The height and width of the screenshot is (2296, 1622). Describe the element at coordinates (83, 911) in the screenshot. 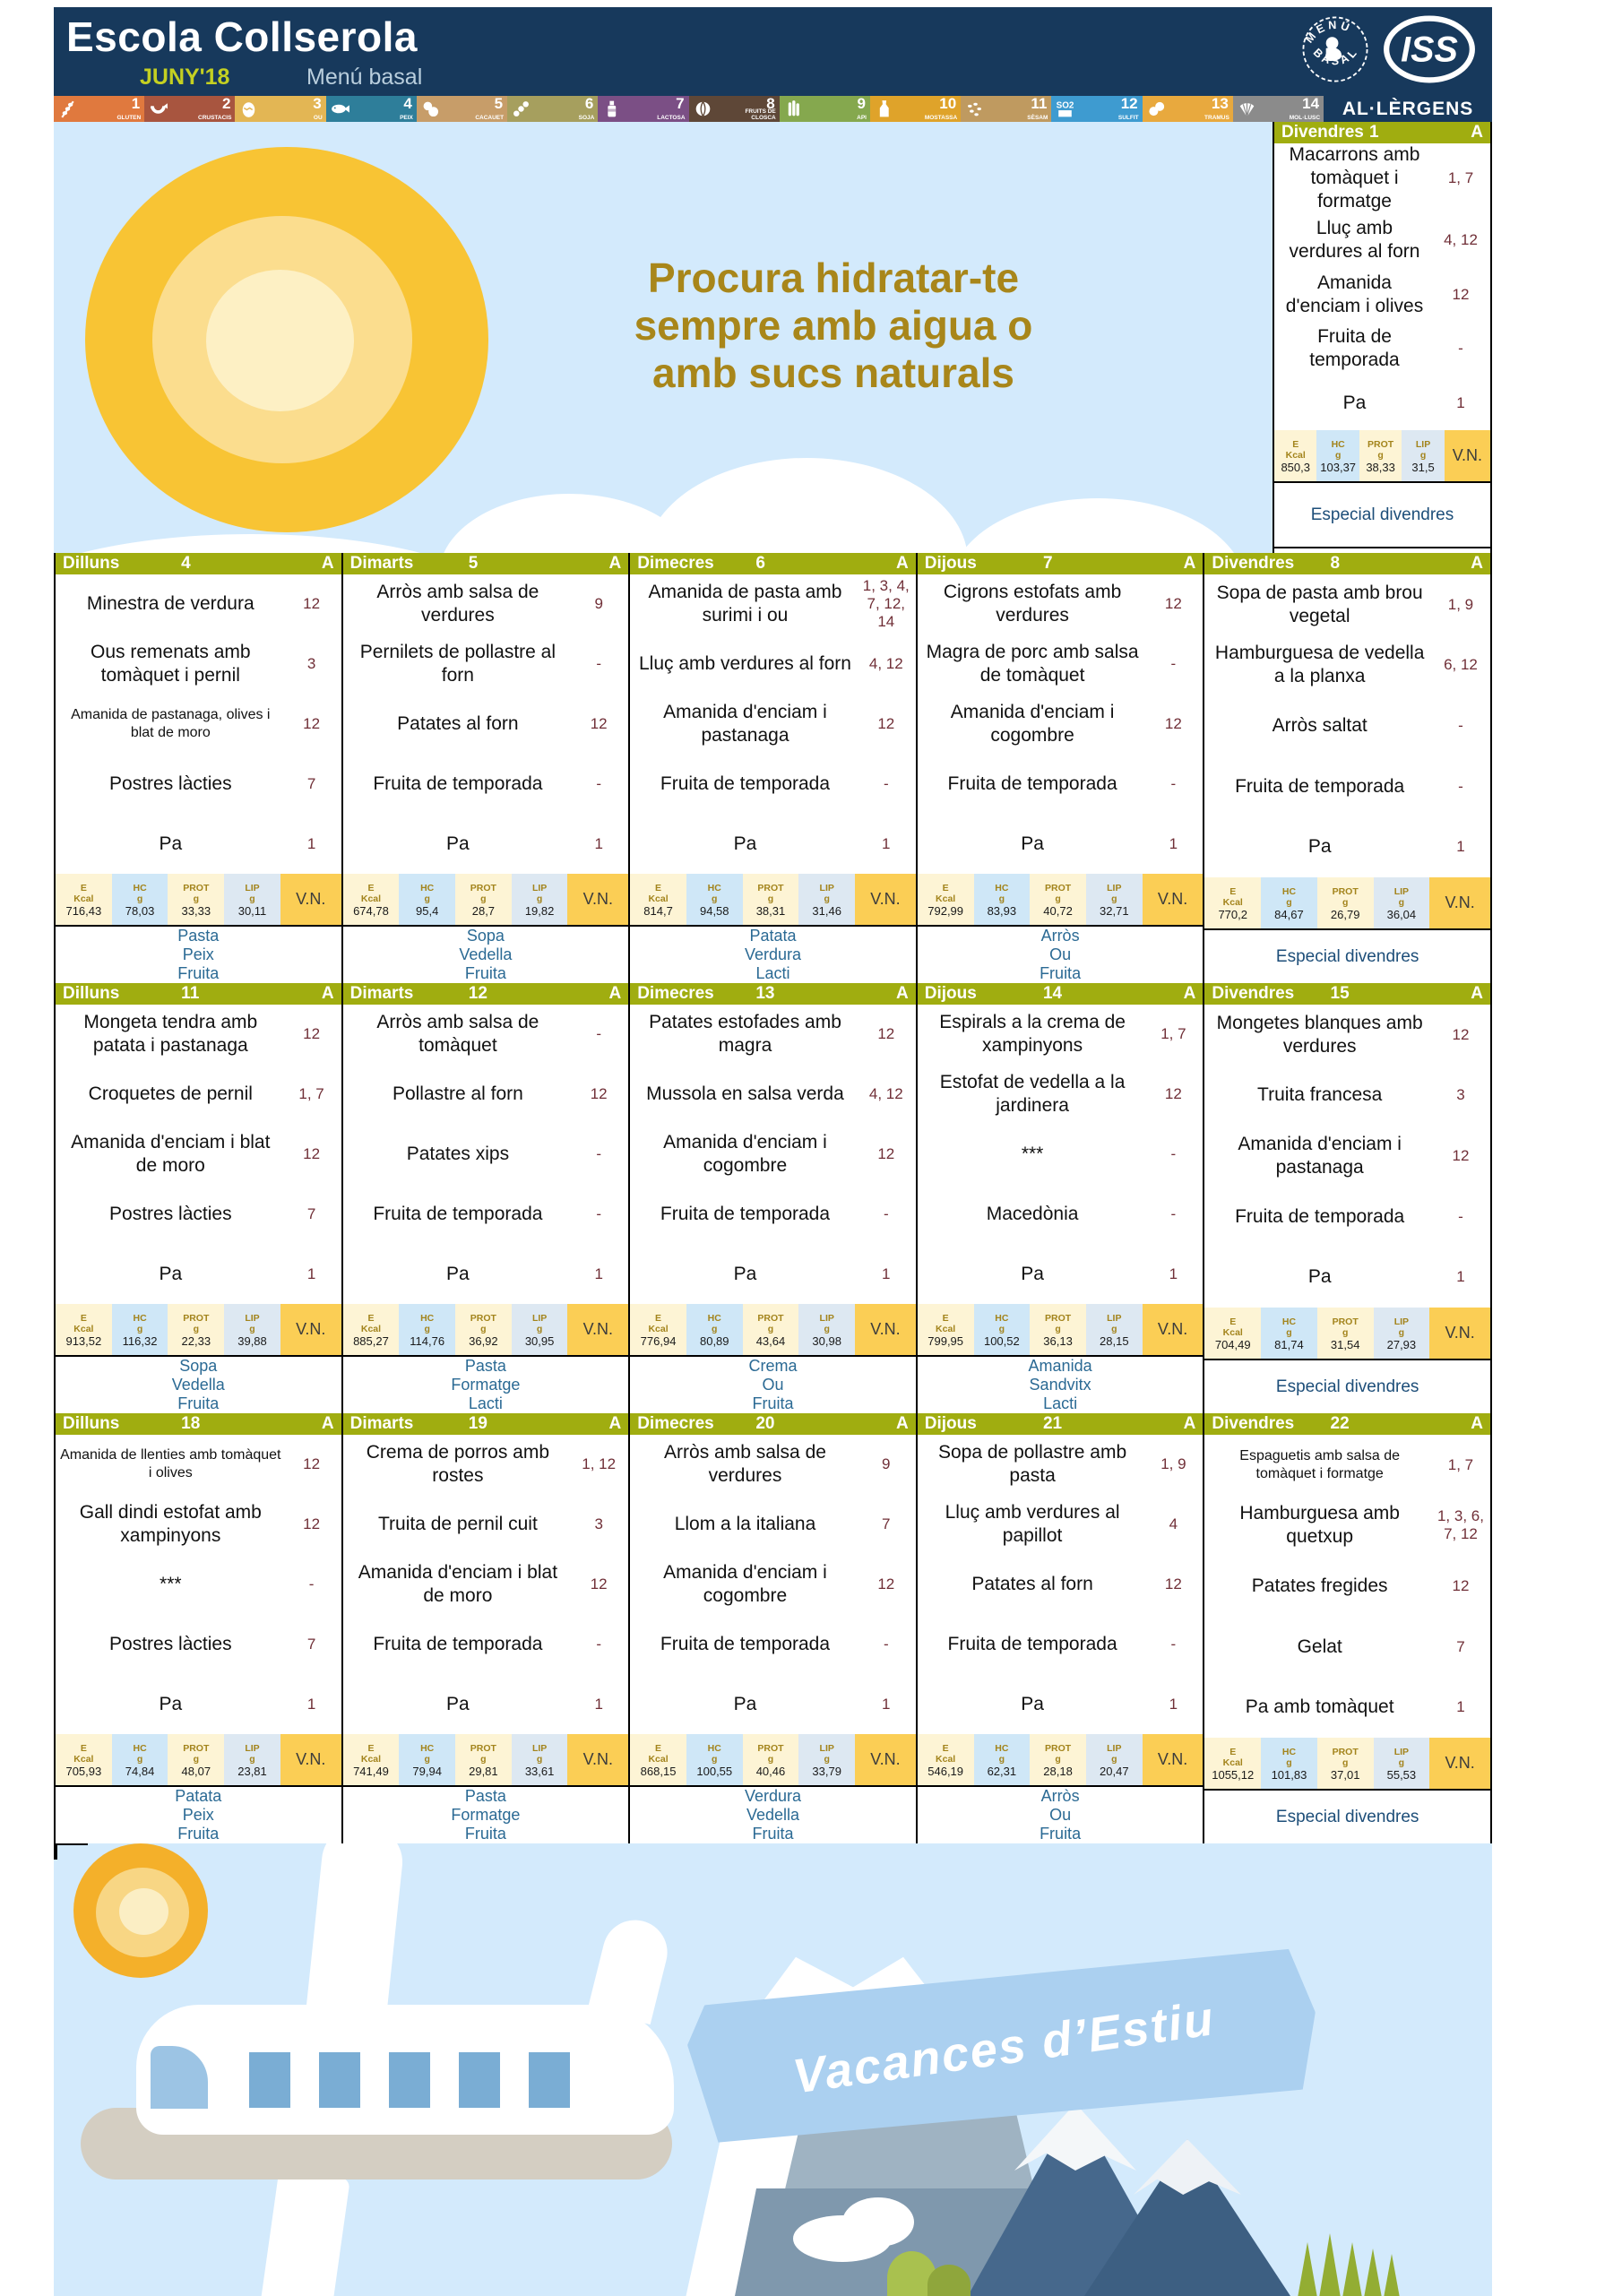

I see `nutrient-value: 716,43` at that location.